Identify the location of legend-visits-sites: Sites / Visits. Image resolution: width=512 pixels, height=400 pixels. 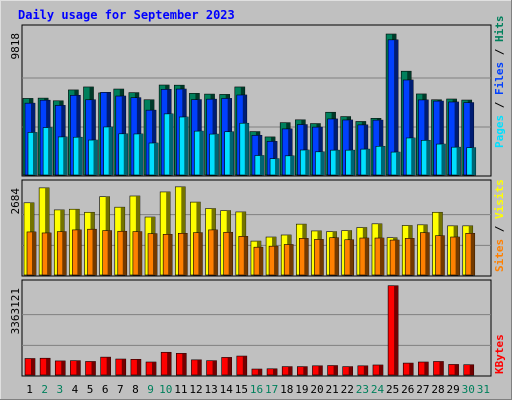
(499, 225).